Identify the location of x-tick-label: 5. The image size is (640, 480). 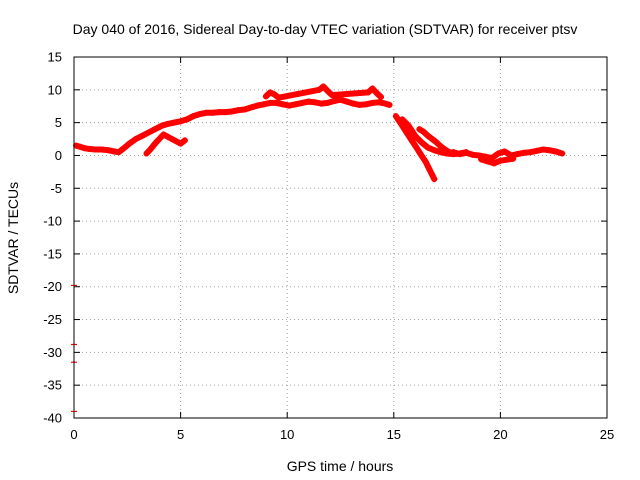
(180, 434).